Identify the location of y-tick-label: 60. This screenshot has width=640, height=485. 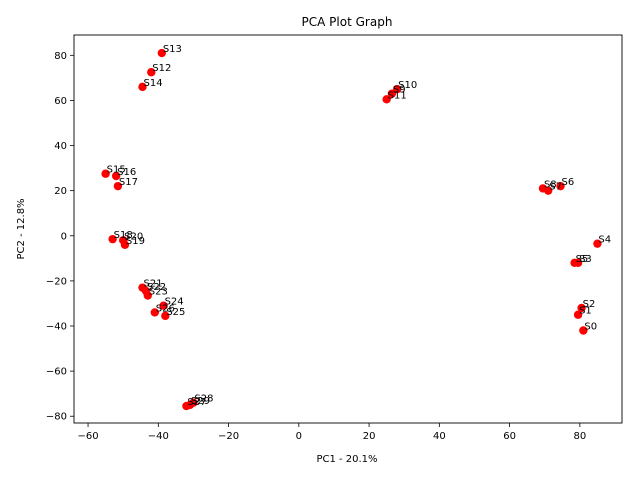
(60, 101).